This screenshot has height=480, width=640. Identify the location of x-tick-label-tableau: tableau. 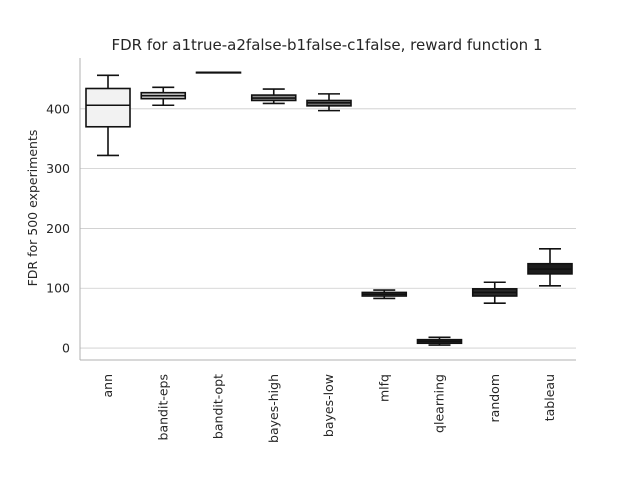
(549, 397).